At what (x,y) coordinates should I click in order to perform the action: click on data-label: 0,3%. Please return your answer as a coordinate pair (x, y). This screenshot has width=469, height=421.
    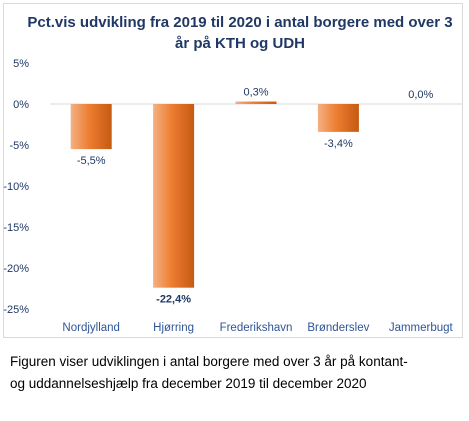
    Looking at the image, I should click on (255, 93).